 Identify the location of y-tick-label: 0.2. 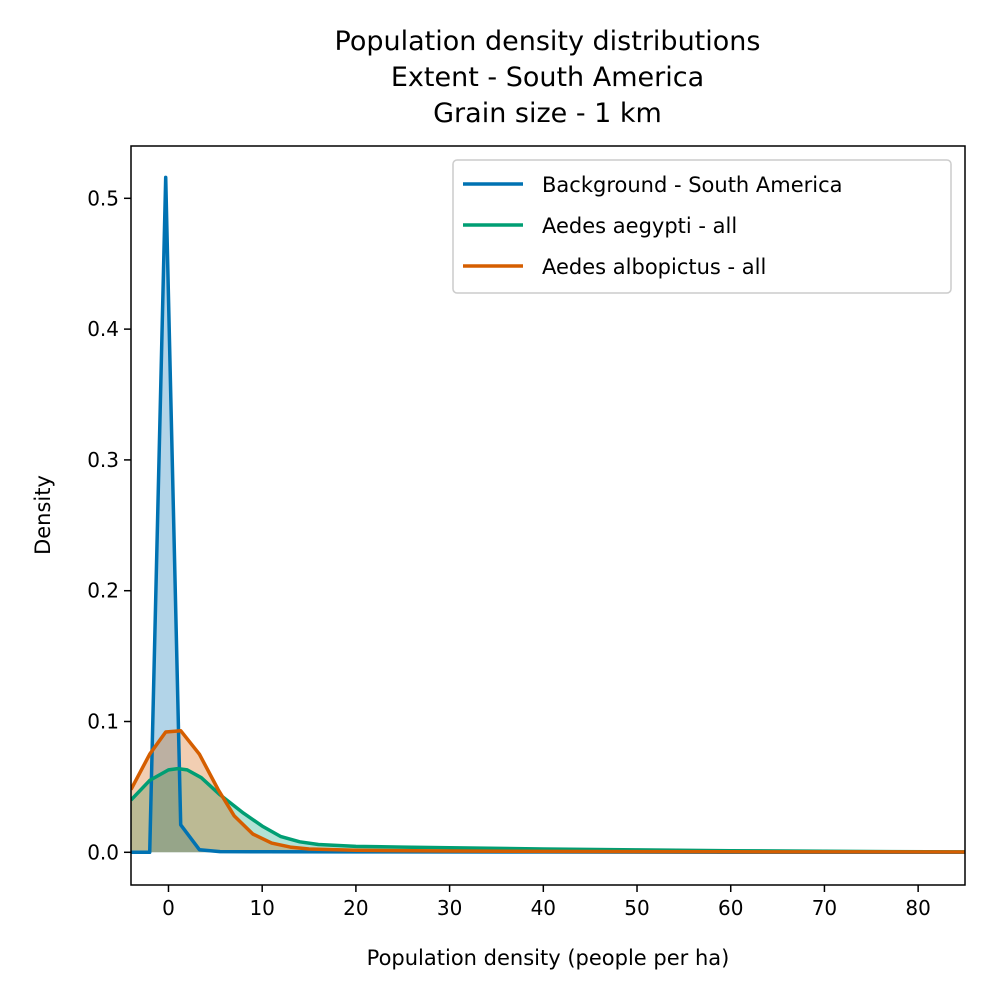
(103, 591).